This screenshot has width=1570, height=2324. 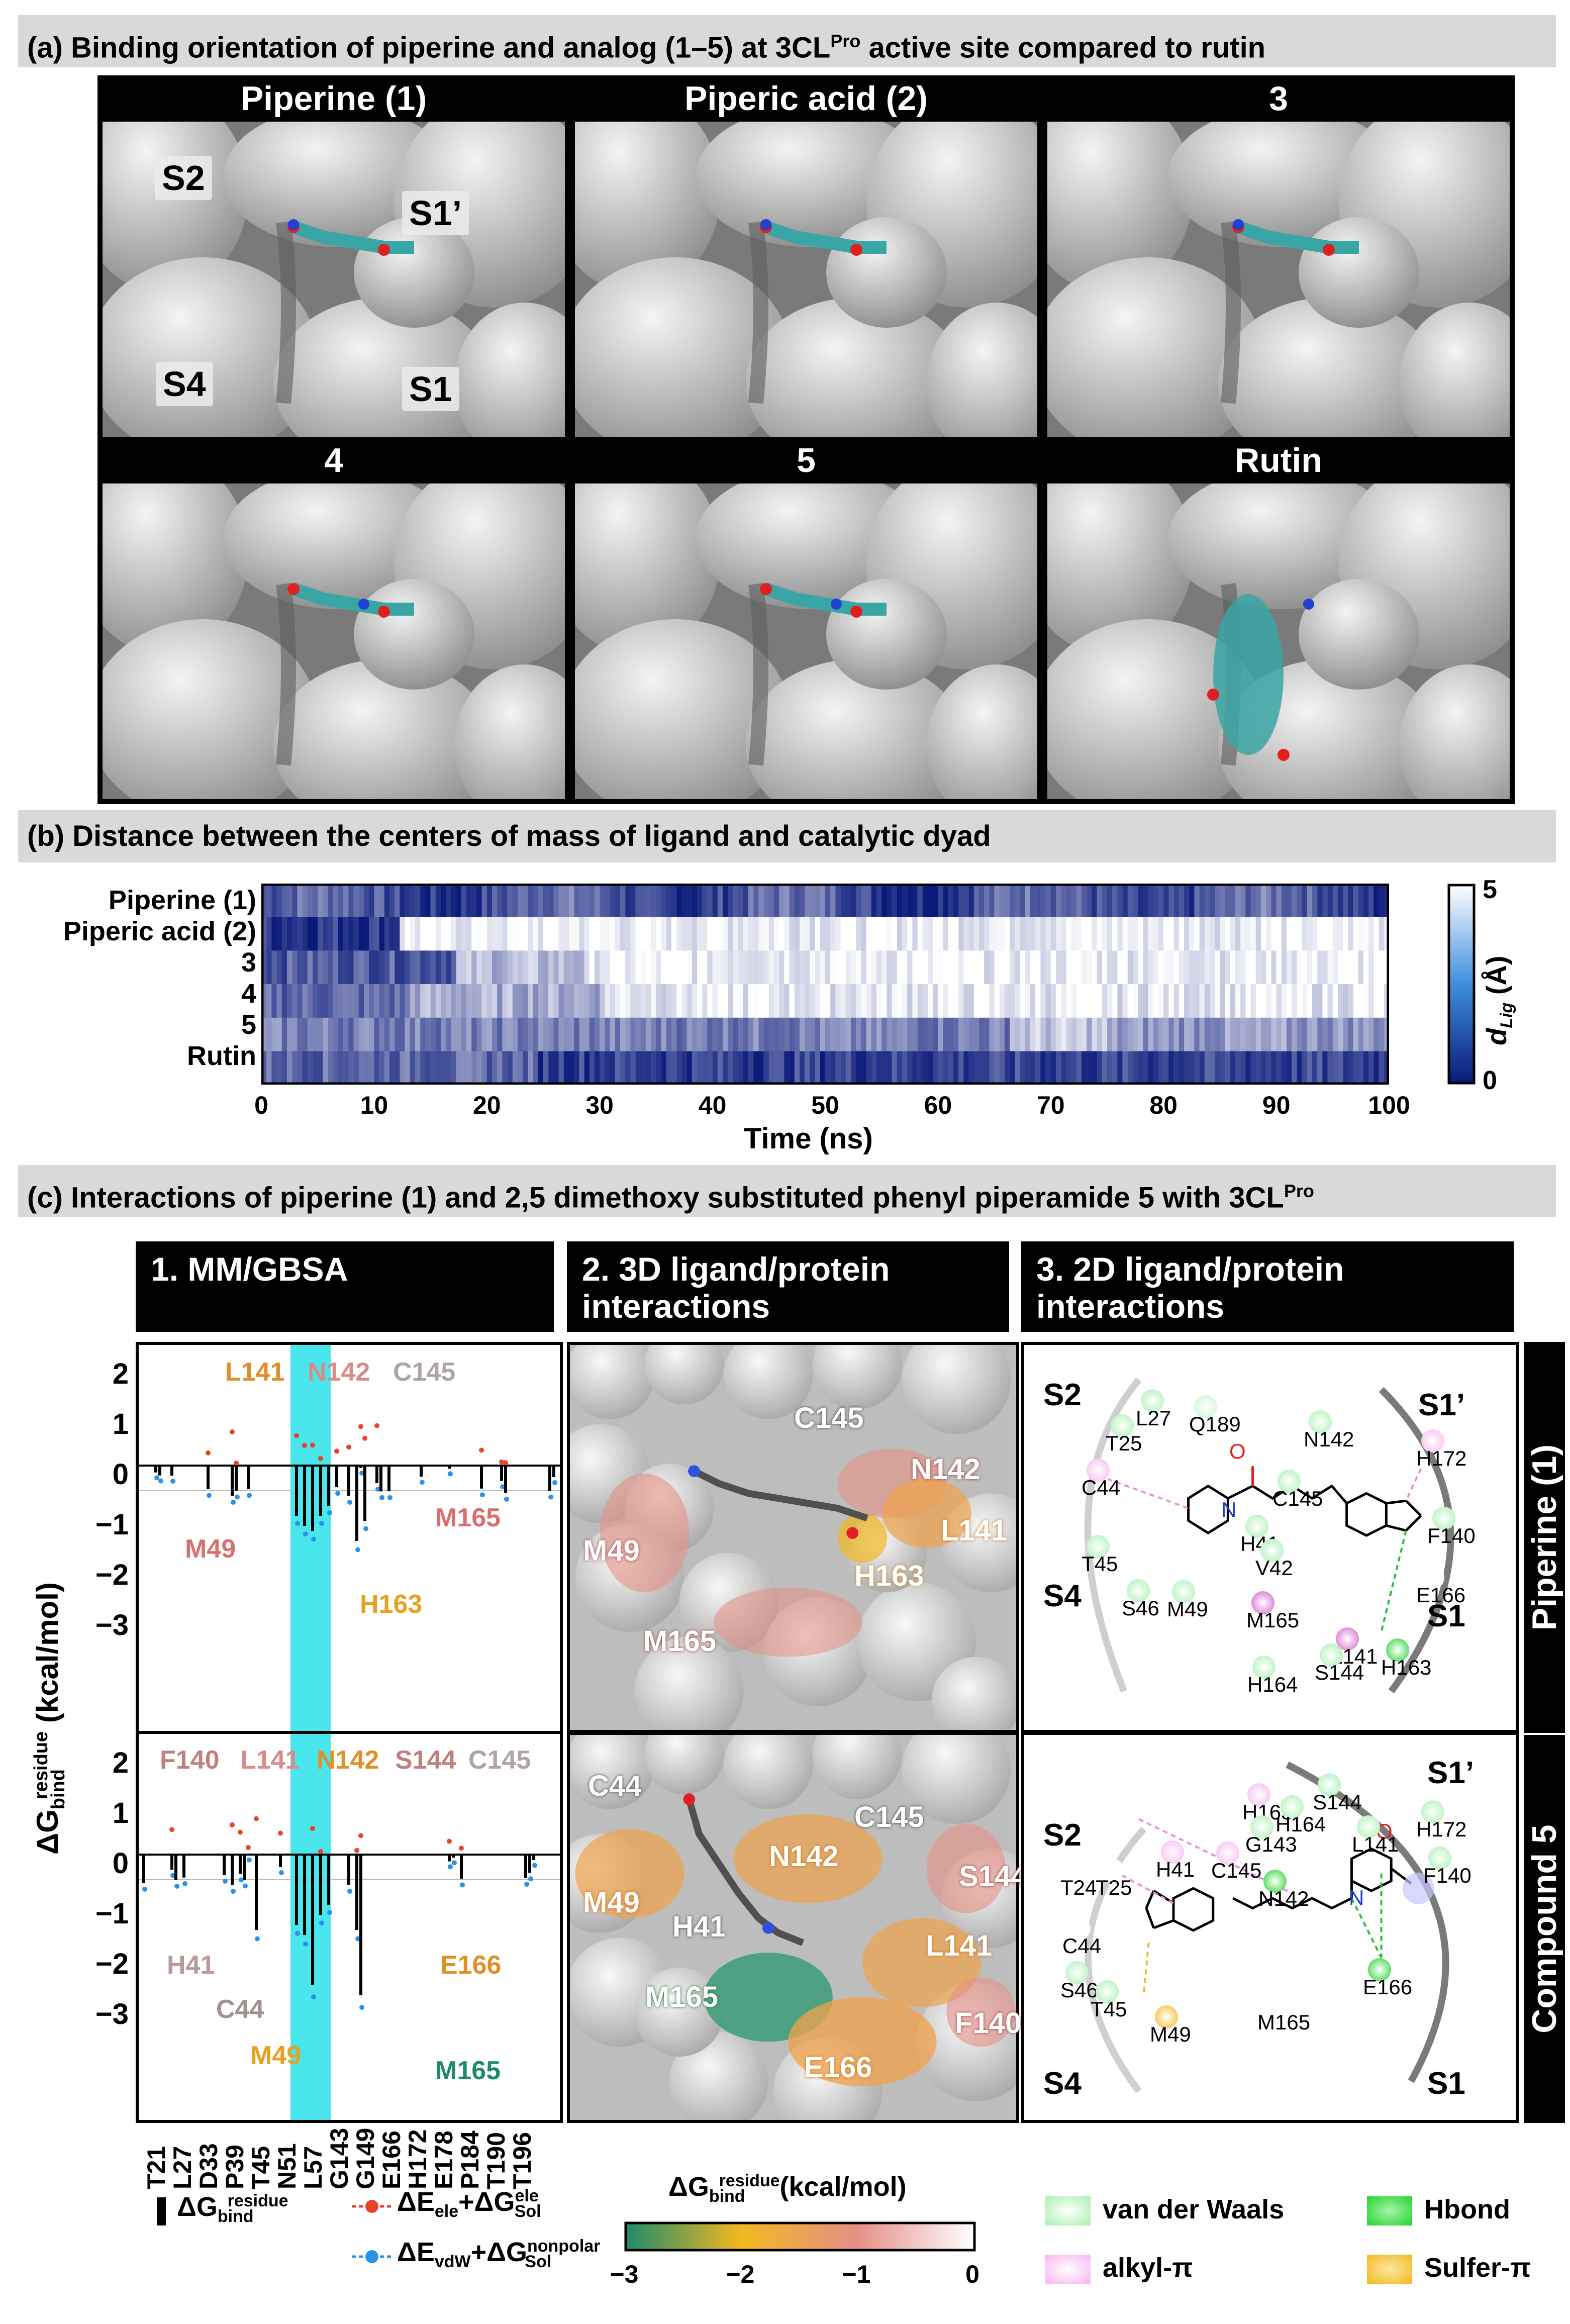 I want to click on residue-label: N142, so click(x=1283, y=1898).